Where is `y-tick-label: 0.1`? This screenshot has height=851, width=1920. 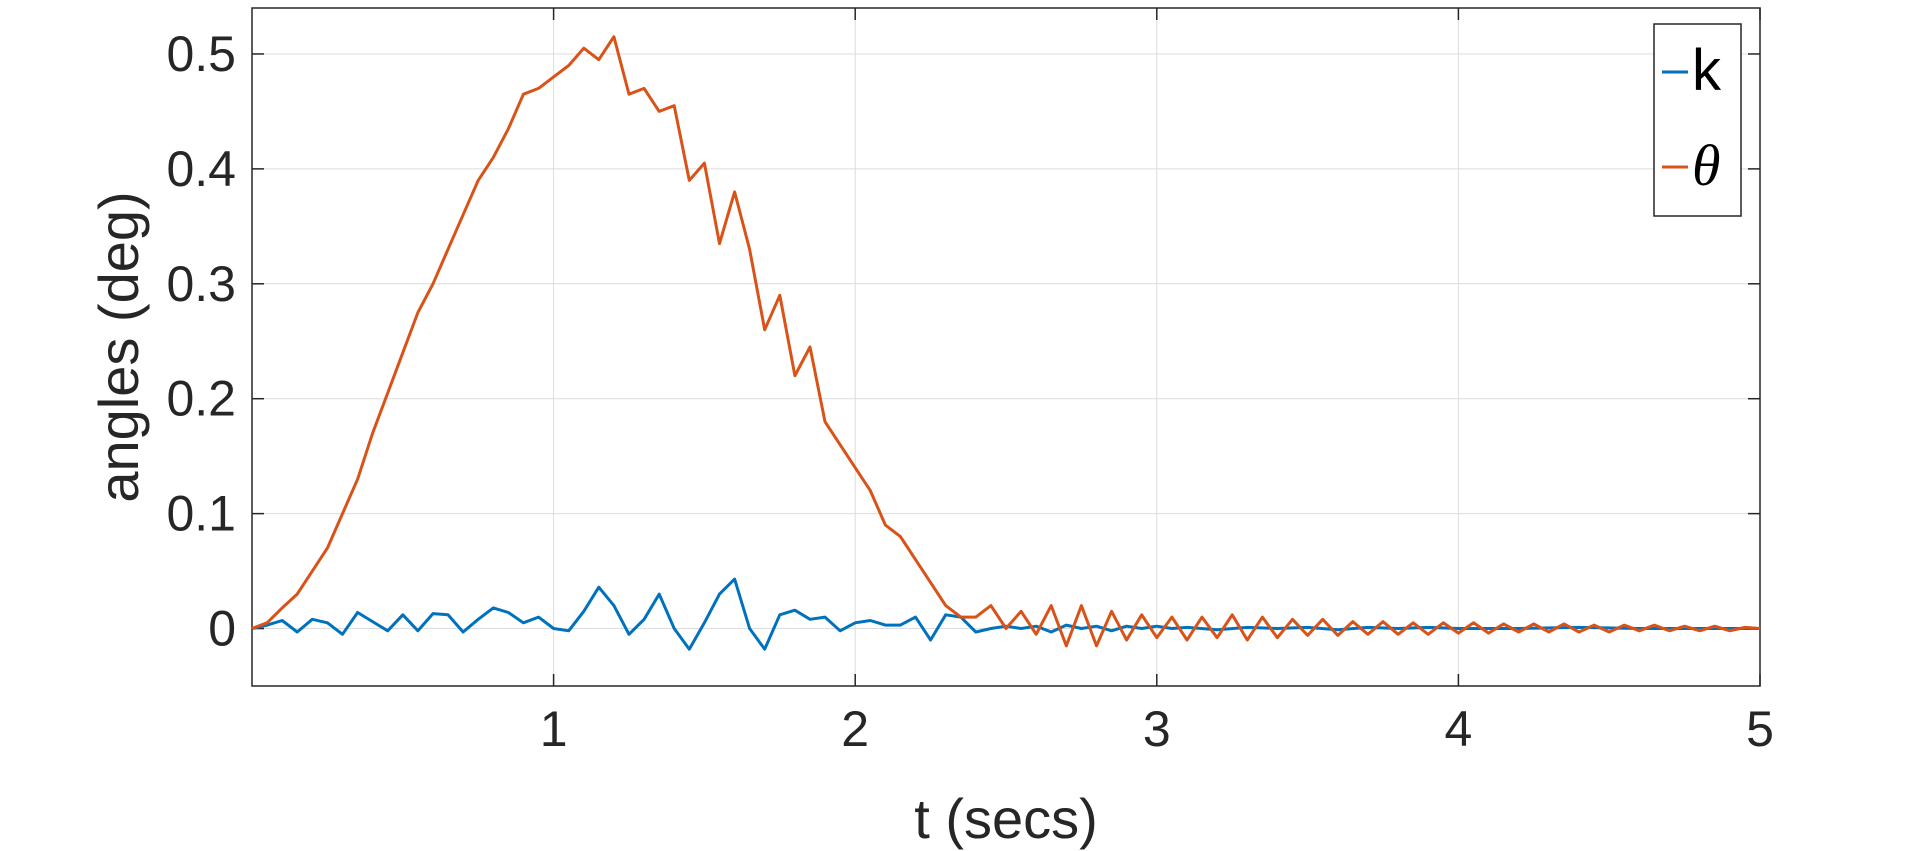
y-tick-label: 0.1 is located at coordinates (201, 514).